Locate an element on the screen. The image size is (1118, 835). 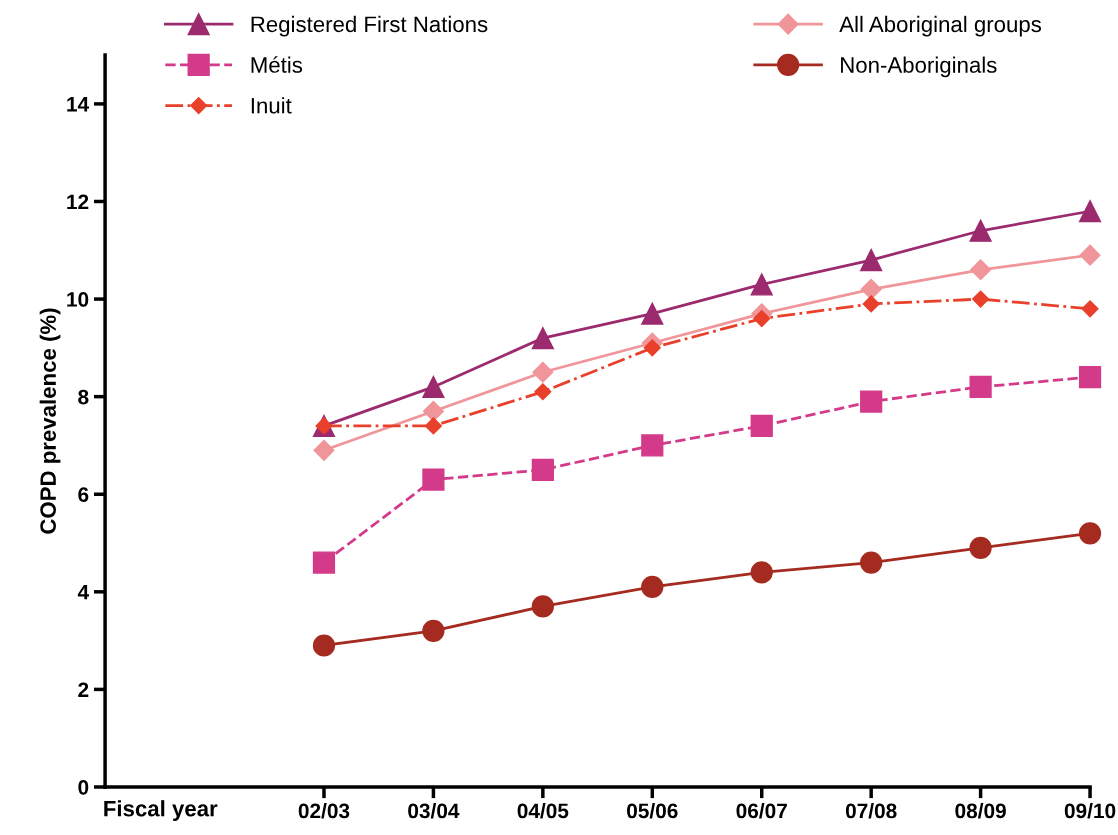
legend-label: Non-Aboriginals is located at coordinates (919, 67).